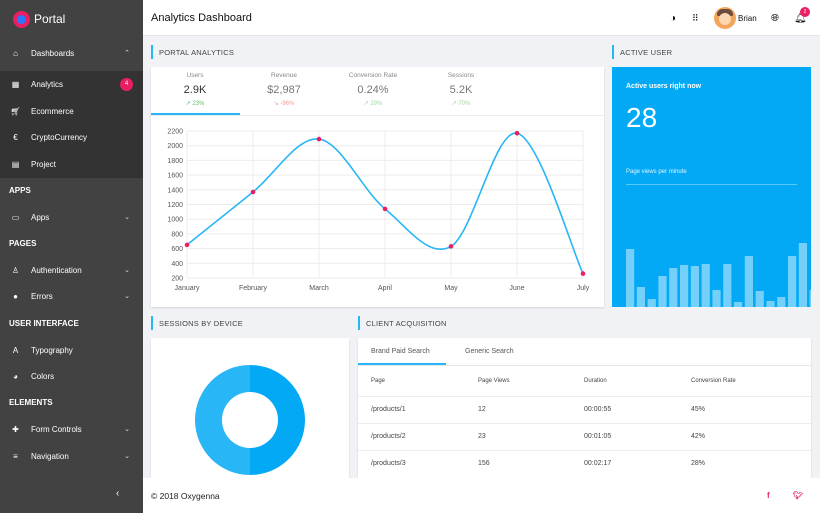 The width and height of the screenshot is (820, 513). Describe the element at coordinates (71, 376) in the screenshot. I see `sidebar-item-colors: ◕ Colors` at that location.